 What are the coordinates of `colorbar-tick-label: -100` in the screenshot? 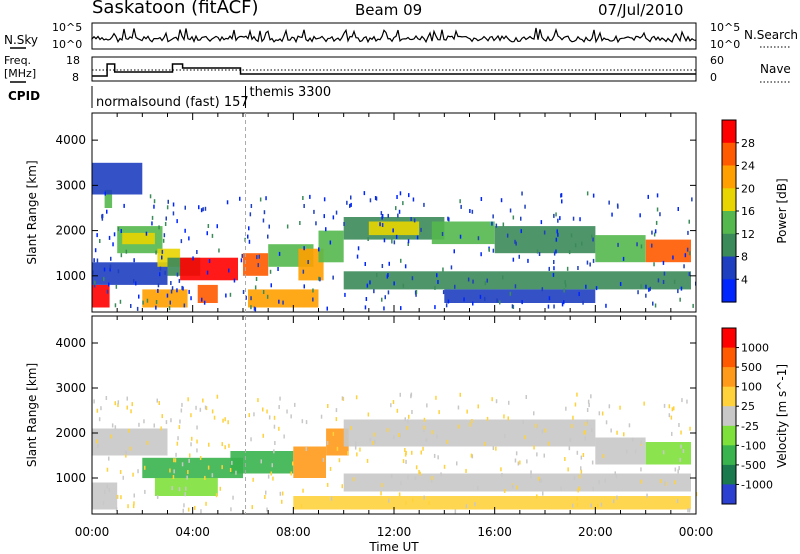 It's located at (753, 445).